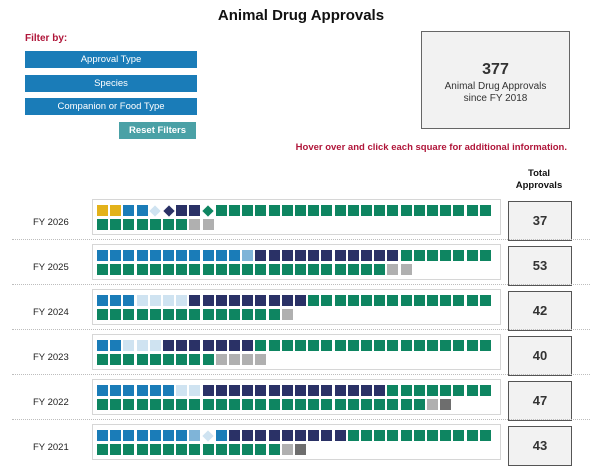  What do you see at coordinates (111, 59) in the screenshot?
I see `filter-approval-type-button: Approval Type` at bounding box center [111, 59].